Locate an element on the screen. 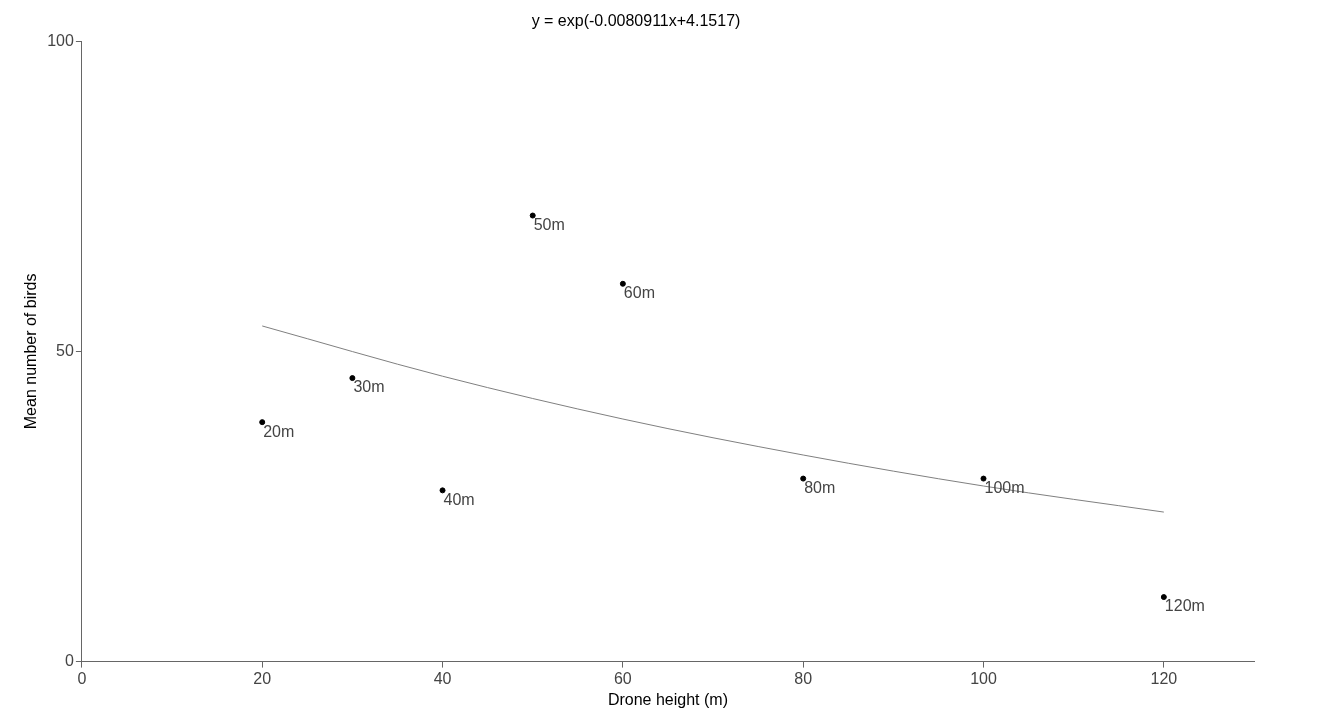 This screenshot has height=727, width=1322. annotation: 60m is located at coordinates (639, 293).